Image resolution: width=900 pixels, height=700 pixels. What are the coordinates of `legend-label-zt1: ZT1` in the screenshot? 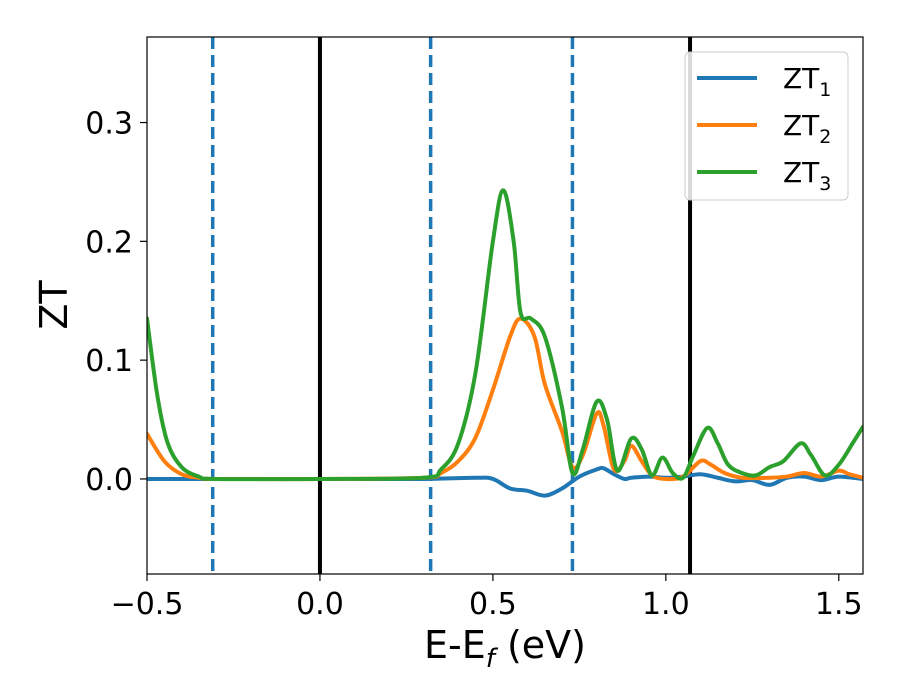 It's located at (807, 81).